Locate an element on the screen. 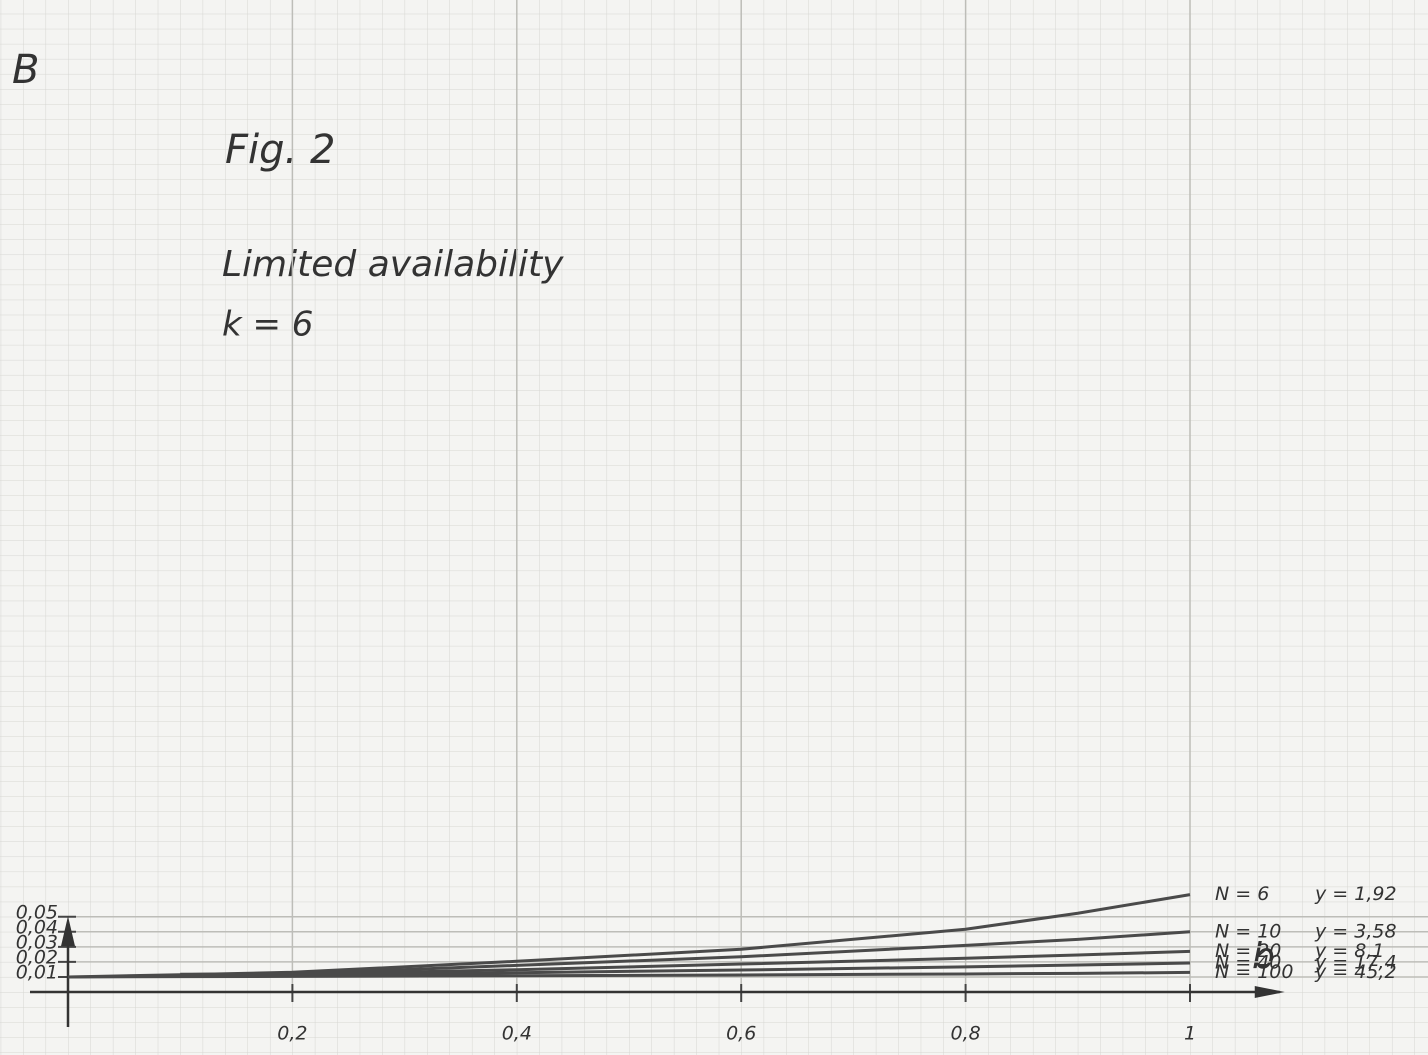  y-tick-label: 0,04 is located at coordinates (37, 927).